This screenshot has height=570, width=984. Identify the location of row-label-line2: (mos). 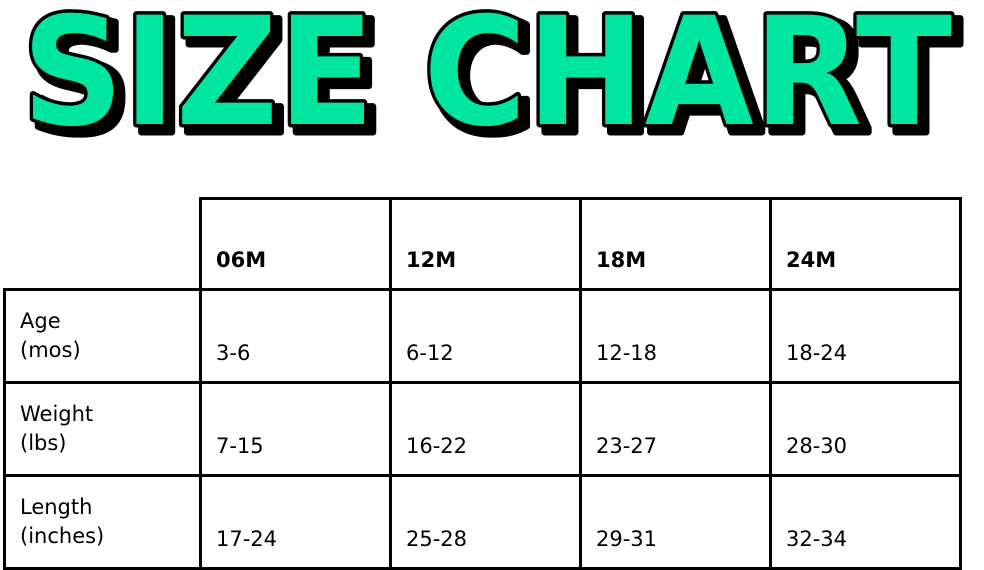
(50, 350).